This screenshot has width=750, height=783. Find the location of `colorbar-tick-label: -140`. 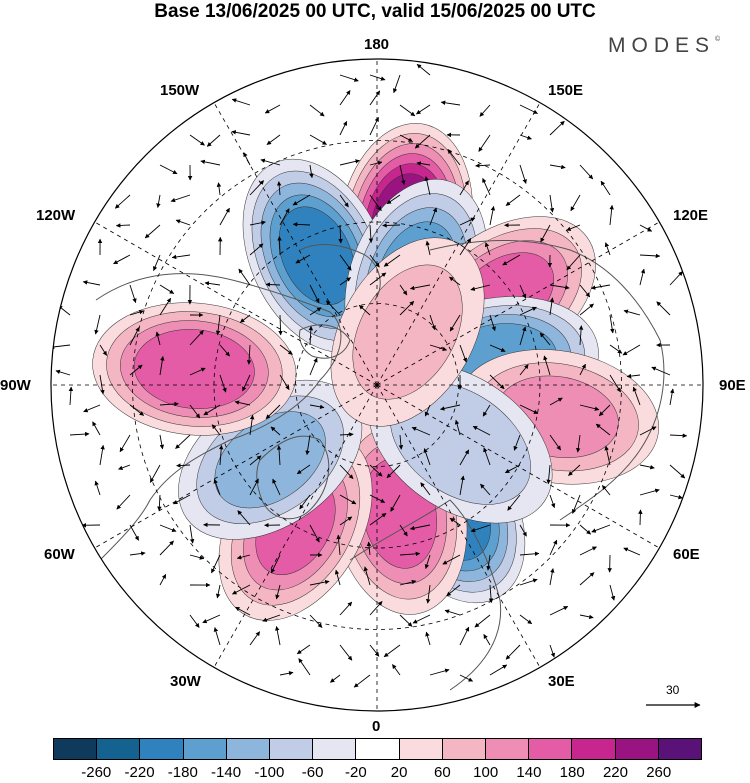

colorbar-tick-label: -140 is located at coordinates (226, 772).